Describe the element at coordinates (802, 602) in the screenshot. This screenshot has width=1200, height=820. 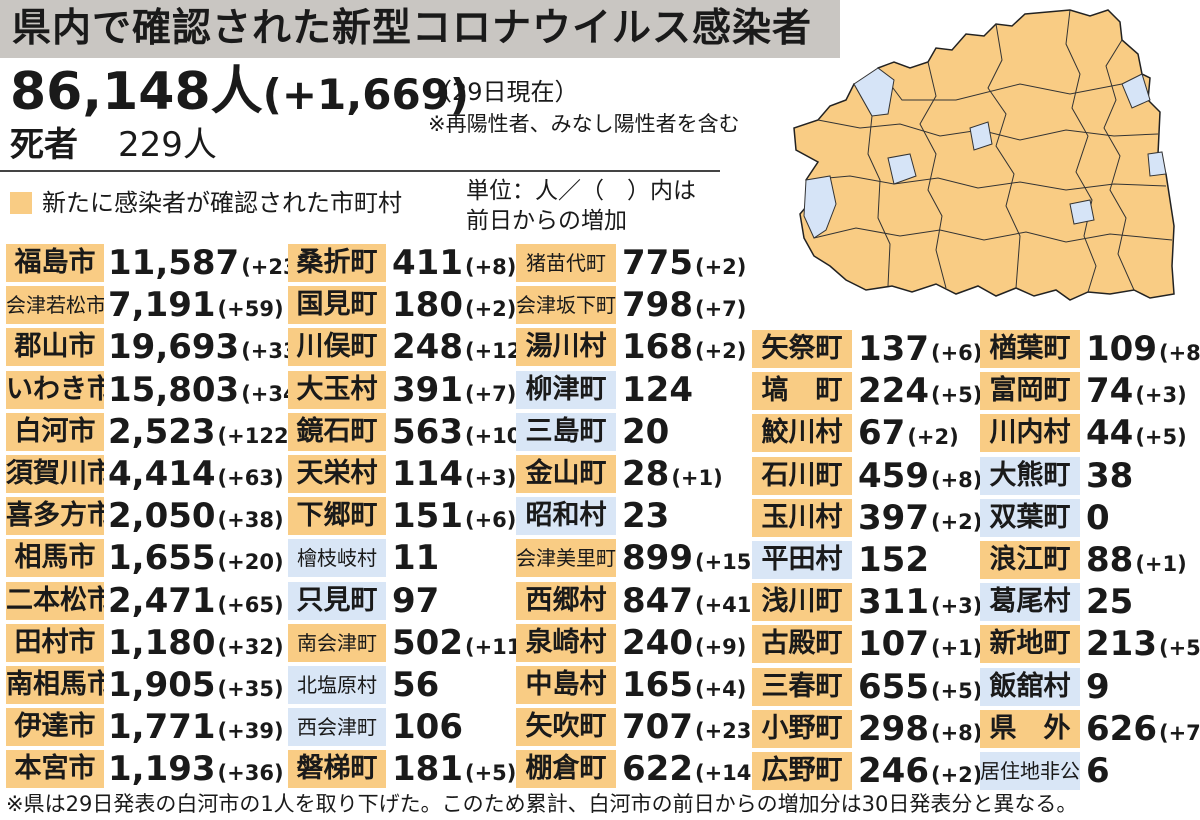
I see `municipality-name: 浅川町` at that location.